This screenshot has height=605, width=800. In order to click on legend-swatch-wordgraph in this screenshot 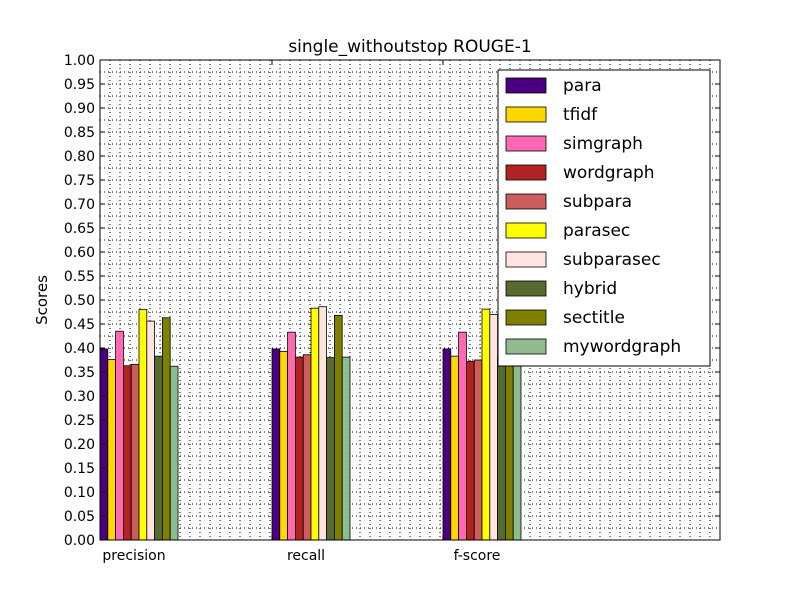, I will do `click(526, 172)`.